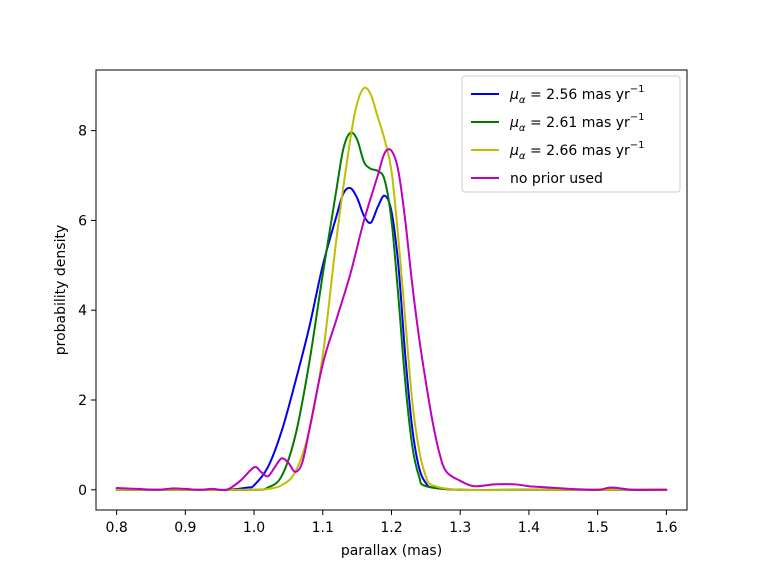 The height and width of the screenshot is (579, 763). I want to click on legend-label: μα = 2.66 mas yr−1, so click(577, 151).